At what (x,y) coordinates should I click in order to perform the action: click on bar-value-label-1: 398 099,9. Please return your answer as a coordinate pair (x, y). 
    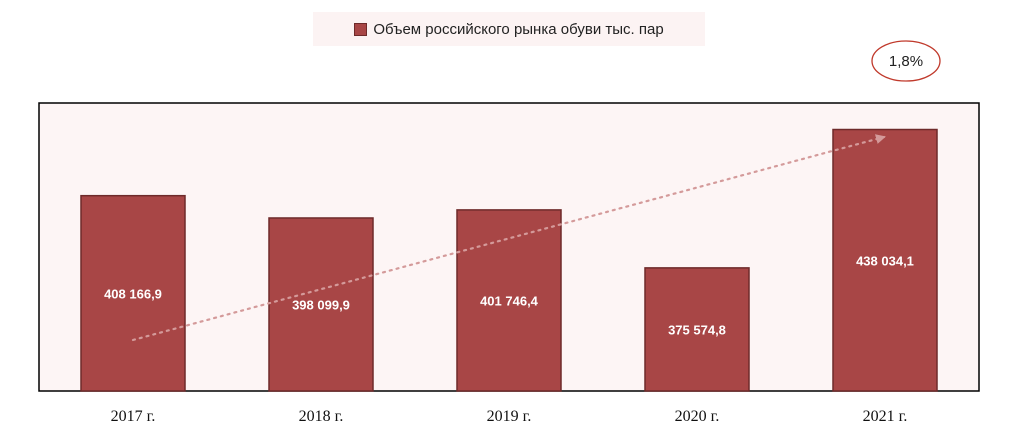
    Looking at the image, I should click on (321, 304).